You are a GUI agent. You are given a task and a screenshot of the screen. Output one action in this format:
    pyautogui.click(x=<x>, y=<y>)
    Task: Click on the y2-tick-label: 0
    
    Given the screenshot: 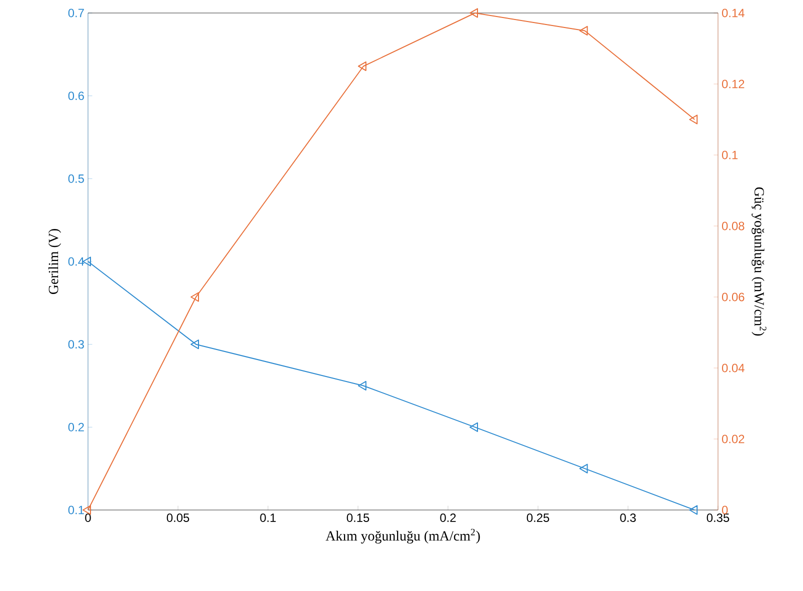 What is the action you would take?
    pyautogui.click(x=725, y=510)
    